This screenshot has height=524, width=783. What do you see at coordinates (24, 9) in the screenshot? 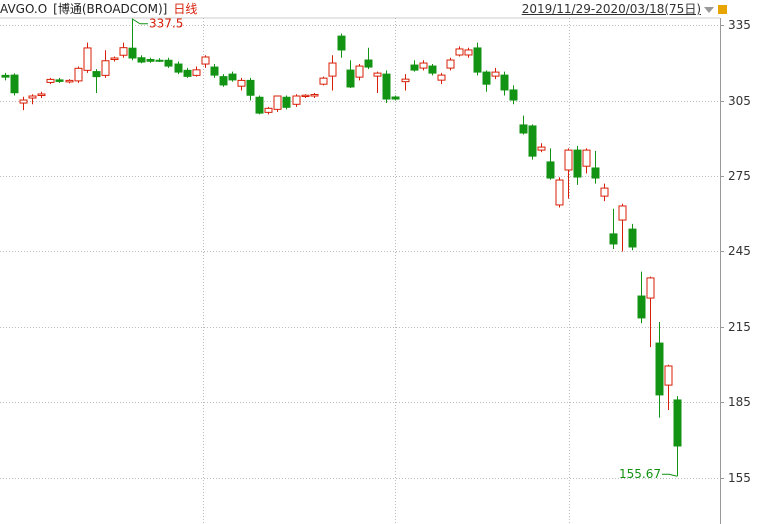
I see `ticker: AVGO.O` at bounding box center [24, 9].